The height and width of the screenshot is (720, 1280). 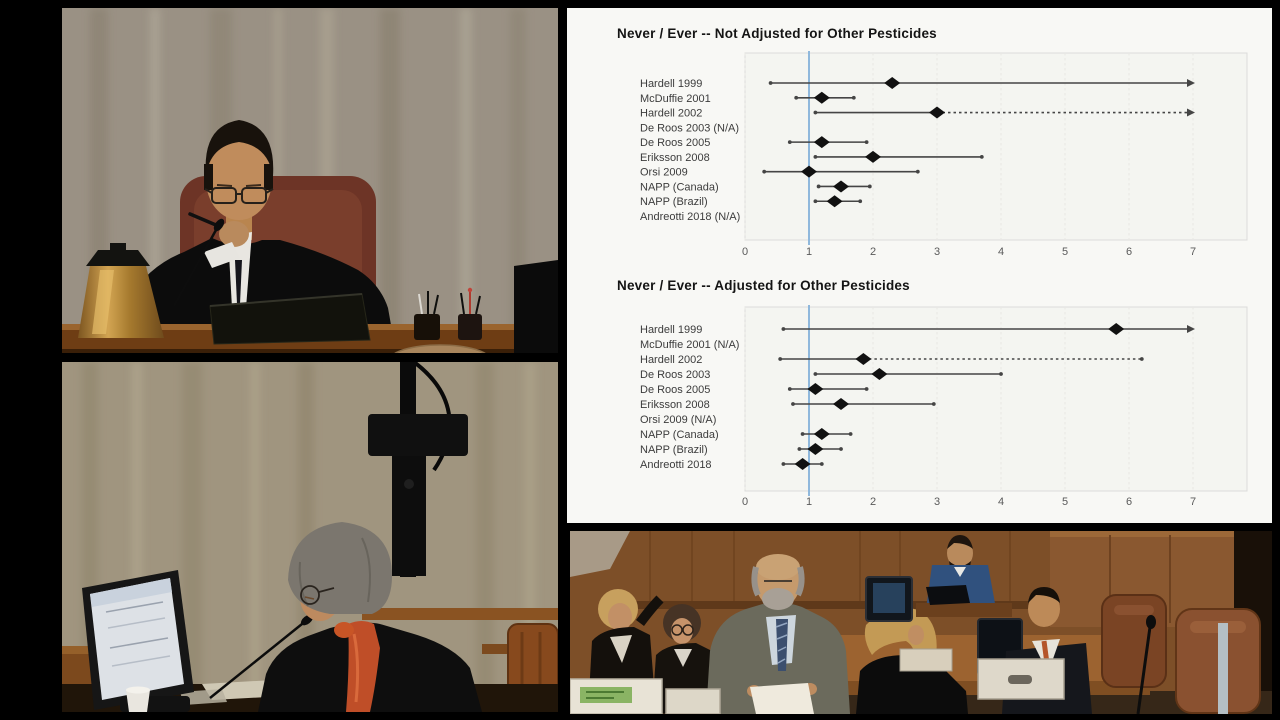 What do you see at coordinates (536, 306) in the screenshot?
I see `side-monitor-edge` at bounding box center [536, 306].